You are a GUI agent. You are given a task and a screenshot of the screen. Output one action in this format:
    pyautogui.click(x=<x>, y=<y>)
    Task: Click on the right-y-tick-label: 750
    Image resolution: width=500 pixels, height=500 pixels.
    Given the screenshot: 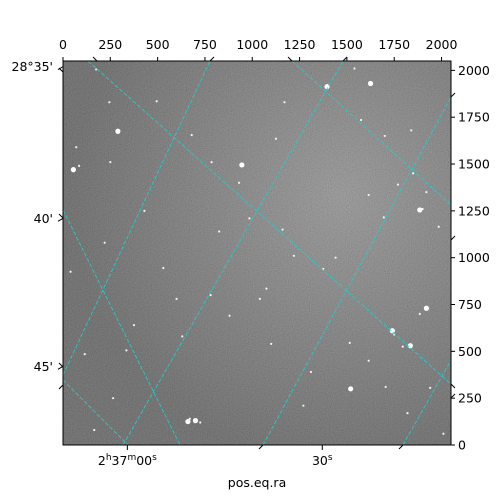 What is the action you would take?
    pyautogui.click(x=470, y=304)
    